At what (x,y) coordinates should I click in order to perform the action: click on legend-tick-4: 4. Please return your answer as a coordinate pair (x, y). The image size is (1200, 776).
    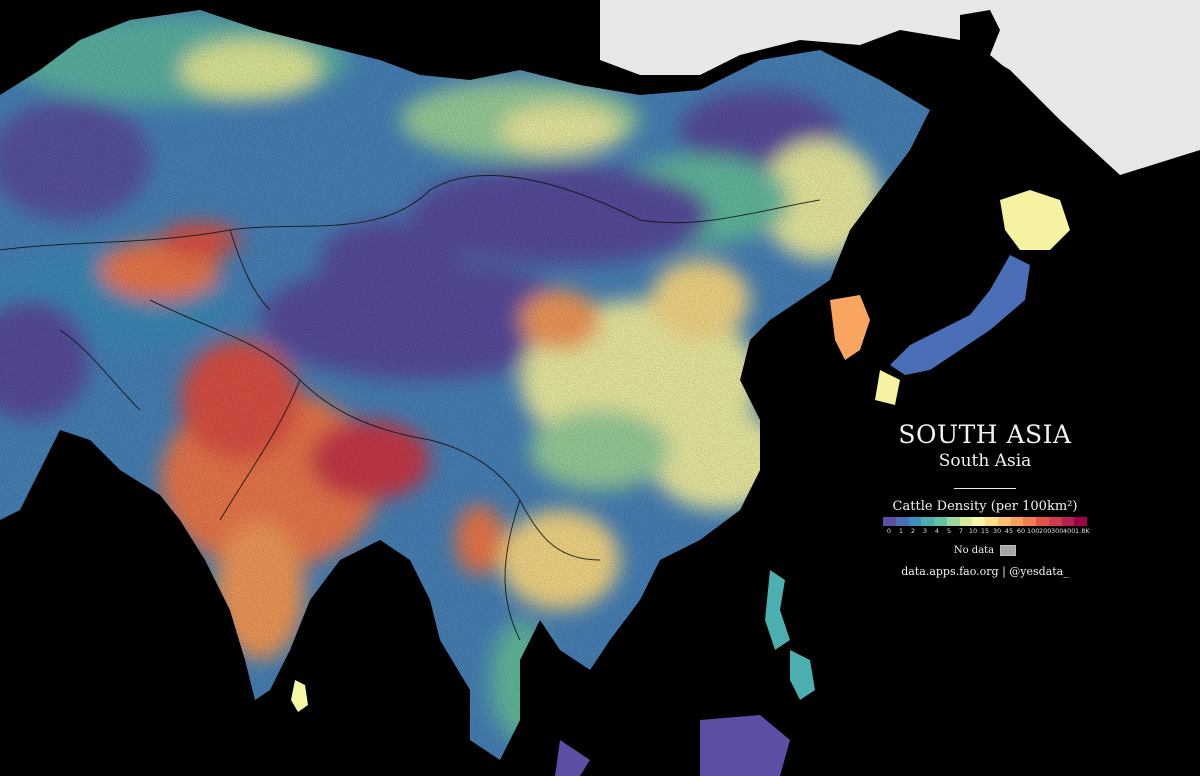
    Looking at the image, I should click on (937, 531).